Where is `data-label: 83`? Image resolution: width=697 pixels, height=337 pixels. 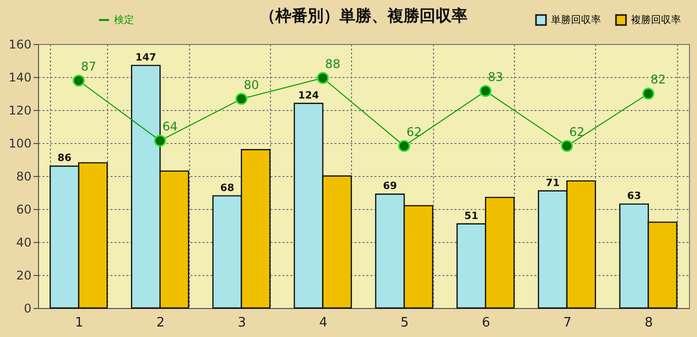 data-label: 83 is located at coordinates (496, 77).